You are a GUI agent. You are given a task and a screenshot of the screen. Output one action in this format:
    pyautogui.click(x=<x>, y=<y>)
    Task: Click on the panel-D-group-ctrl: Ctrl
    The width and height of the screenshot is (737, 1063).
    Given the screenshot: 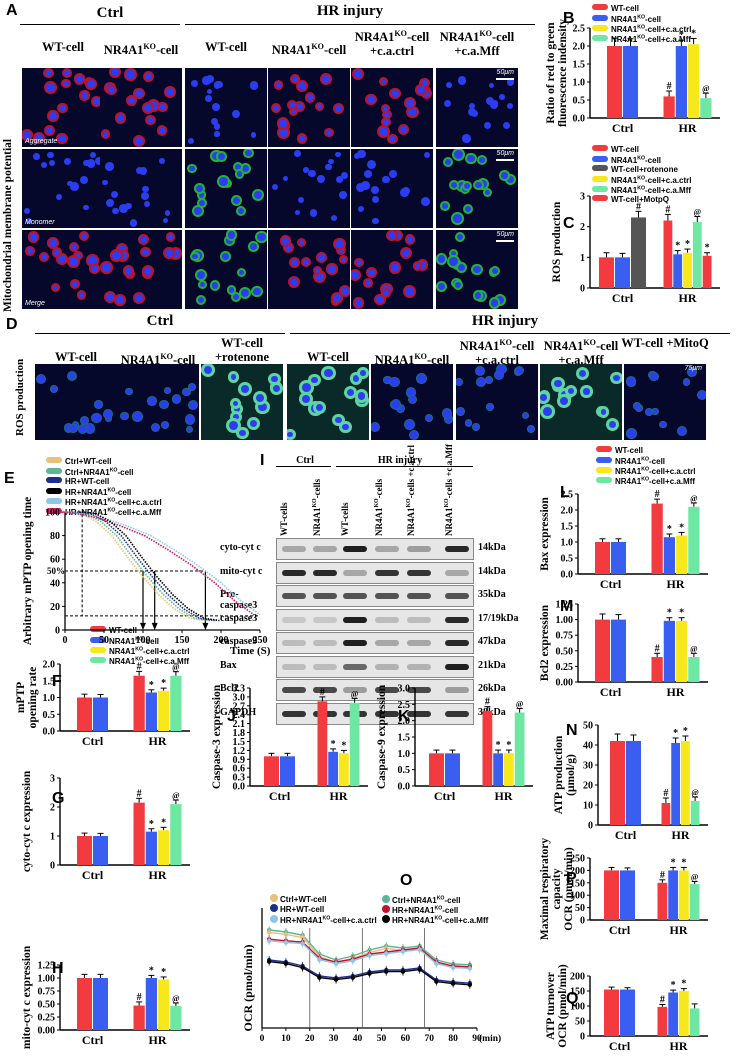 What is the action you would take?
    pyautogui.click(x=160, y=321)
    